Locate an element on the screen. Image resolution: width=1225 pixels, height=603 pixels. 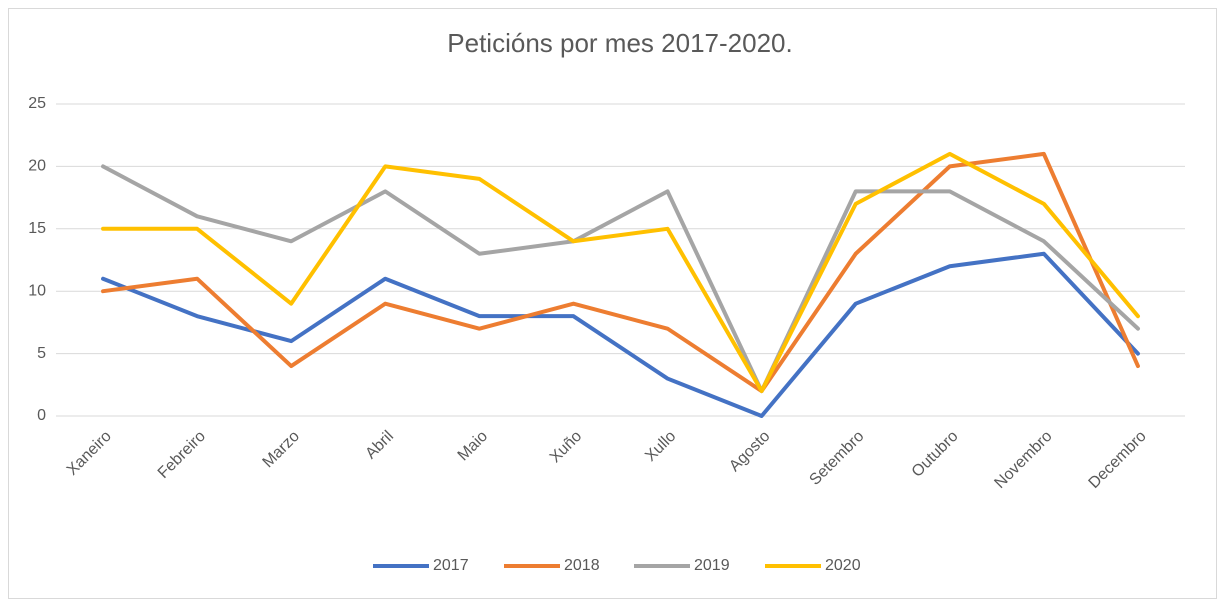
y-tick-label: 25 is located at coordinates (37, 103).